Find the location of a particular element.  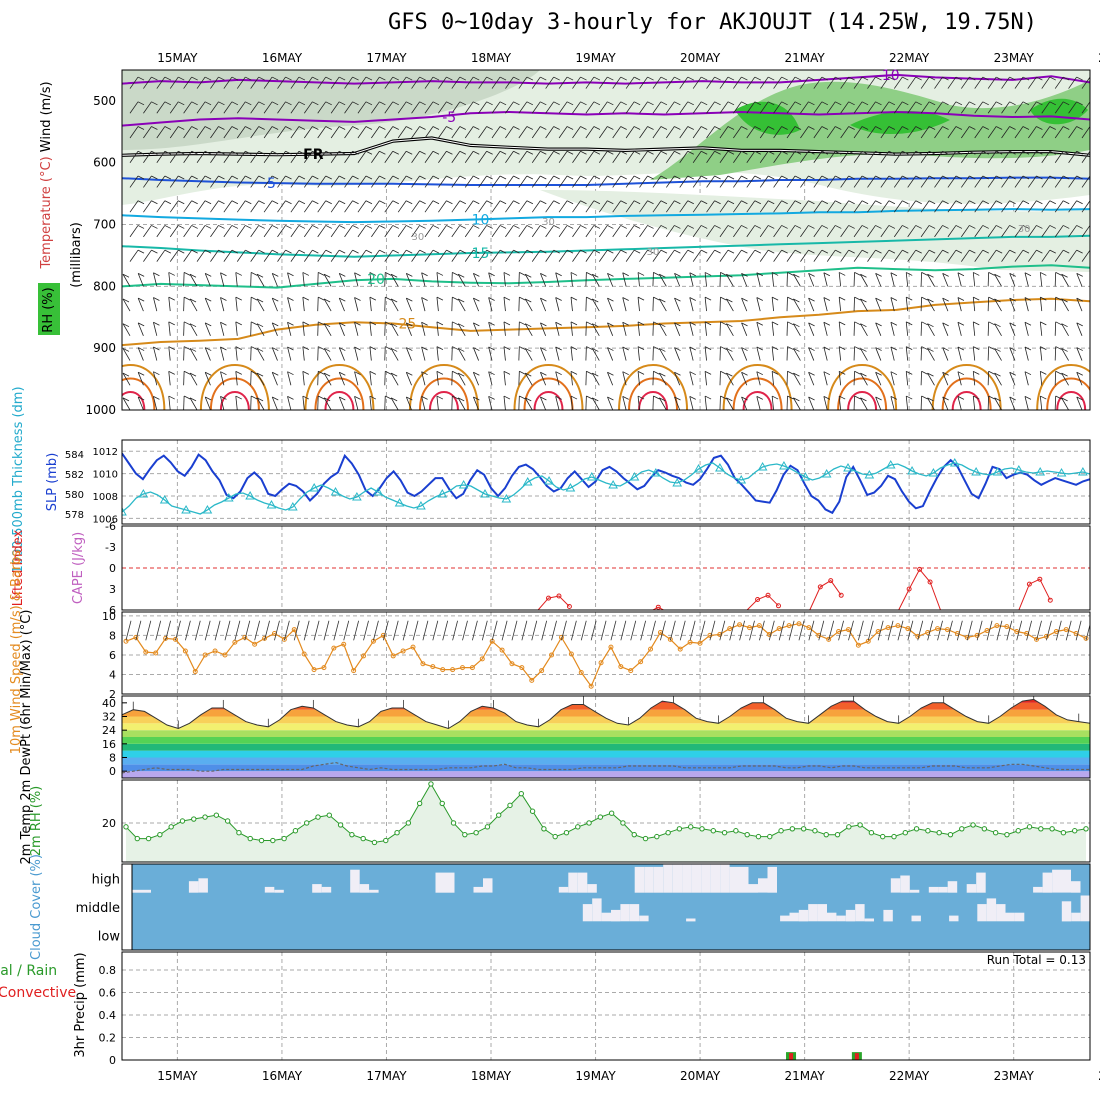

thickness-marker is located at coordinates (378, 491).